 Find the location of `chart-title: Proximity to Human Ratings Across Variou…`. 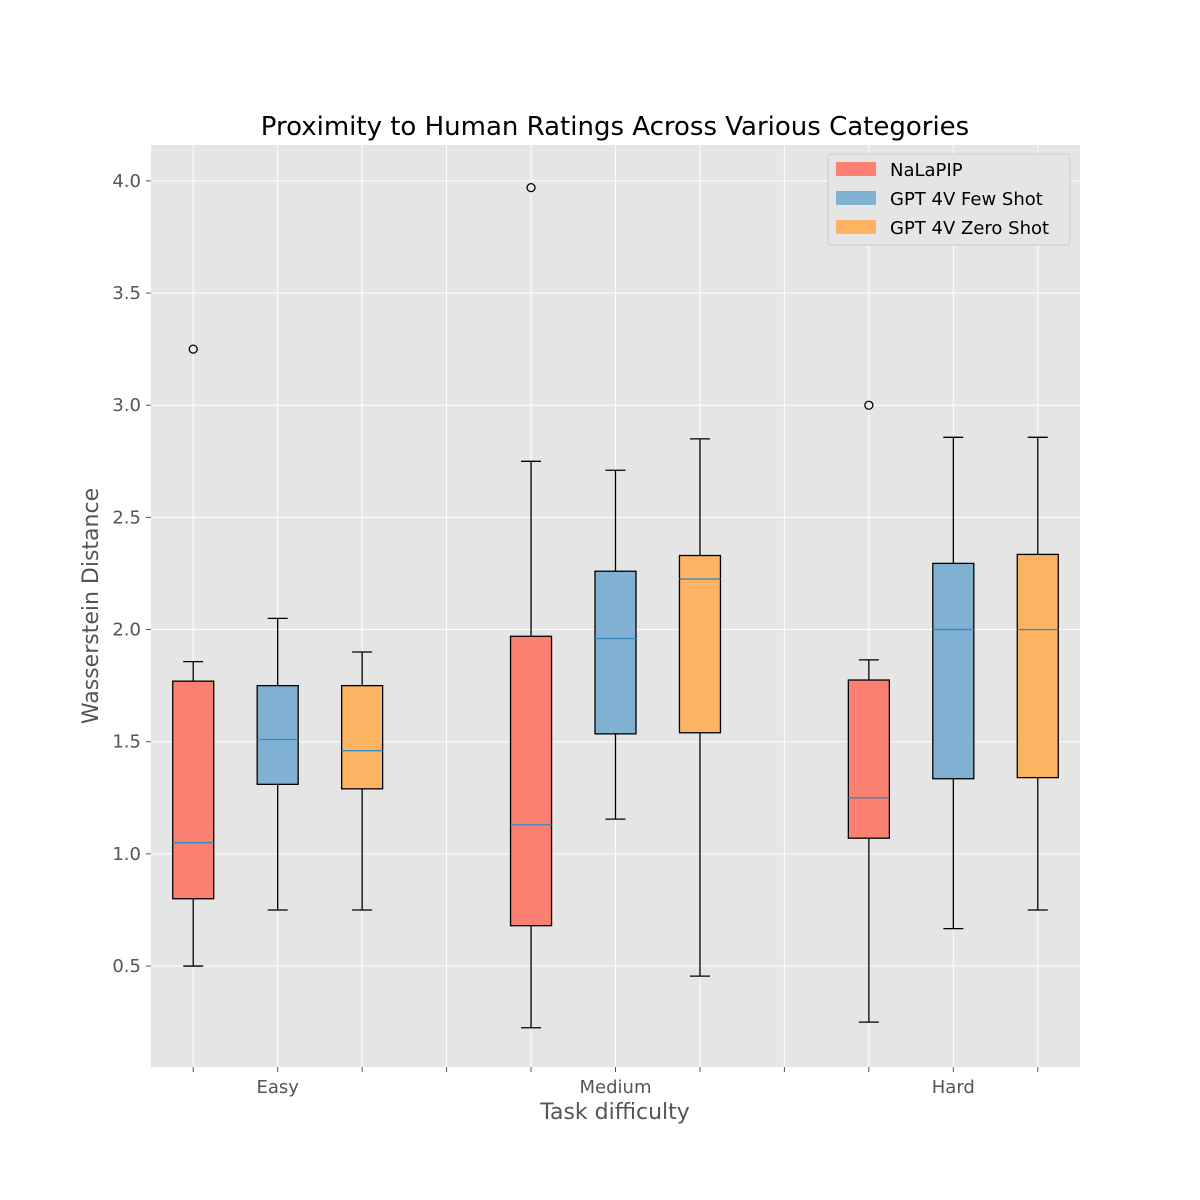

chart-title: Proximity to Human Ratings Across Variou… is located at coordinates (615, 127).